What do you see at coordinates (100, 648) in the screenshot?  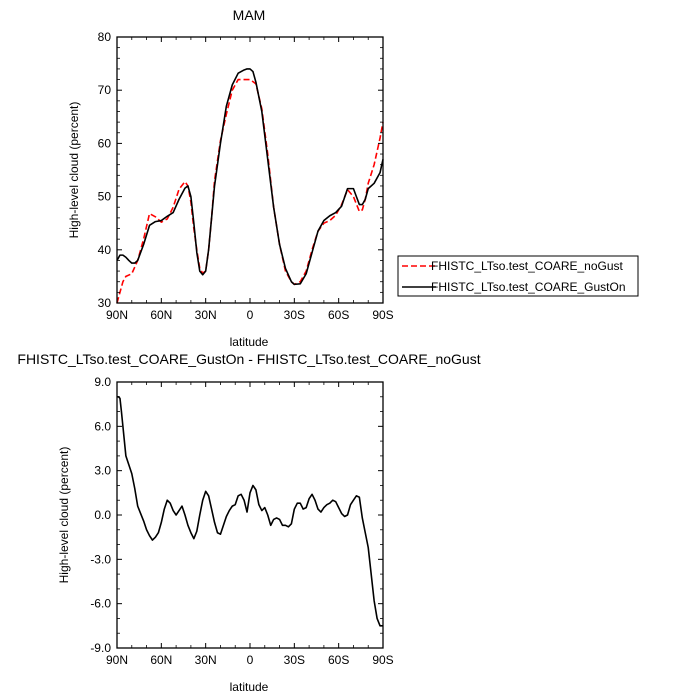 I see `bottom-y-tick-label: -9.0` at bounding box center [100, 648].